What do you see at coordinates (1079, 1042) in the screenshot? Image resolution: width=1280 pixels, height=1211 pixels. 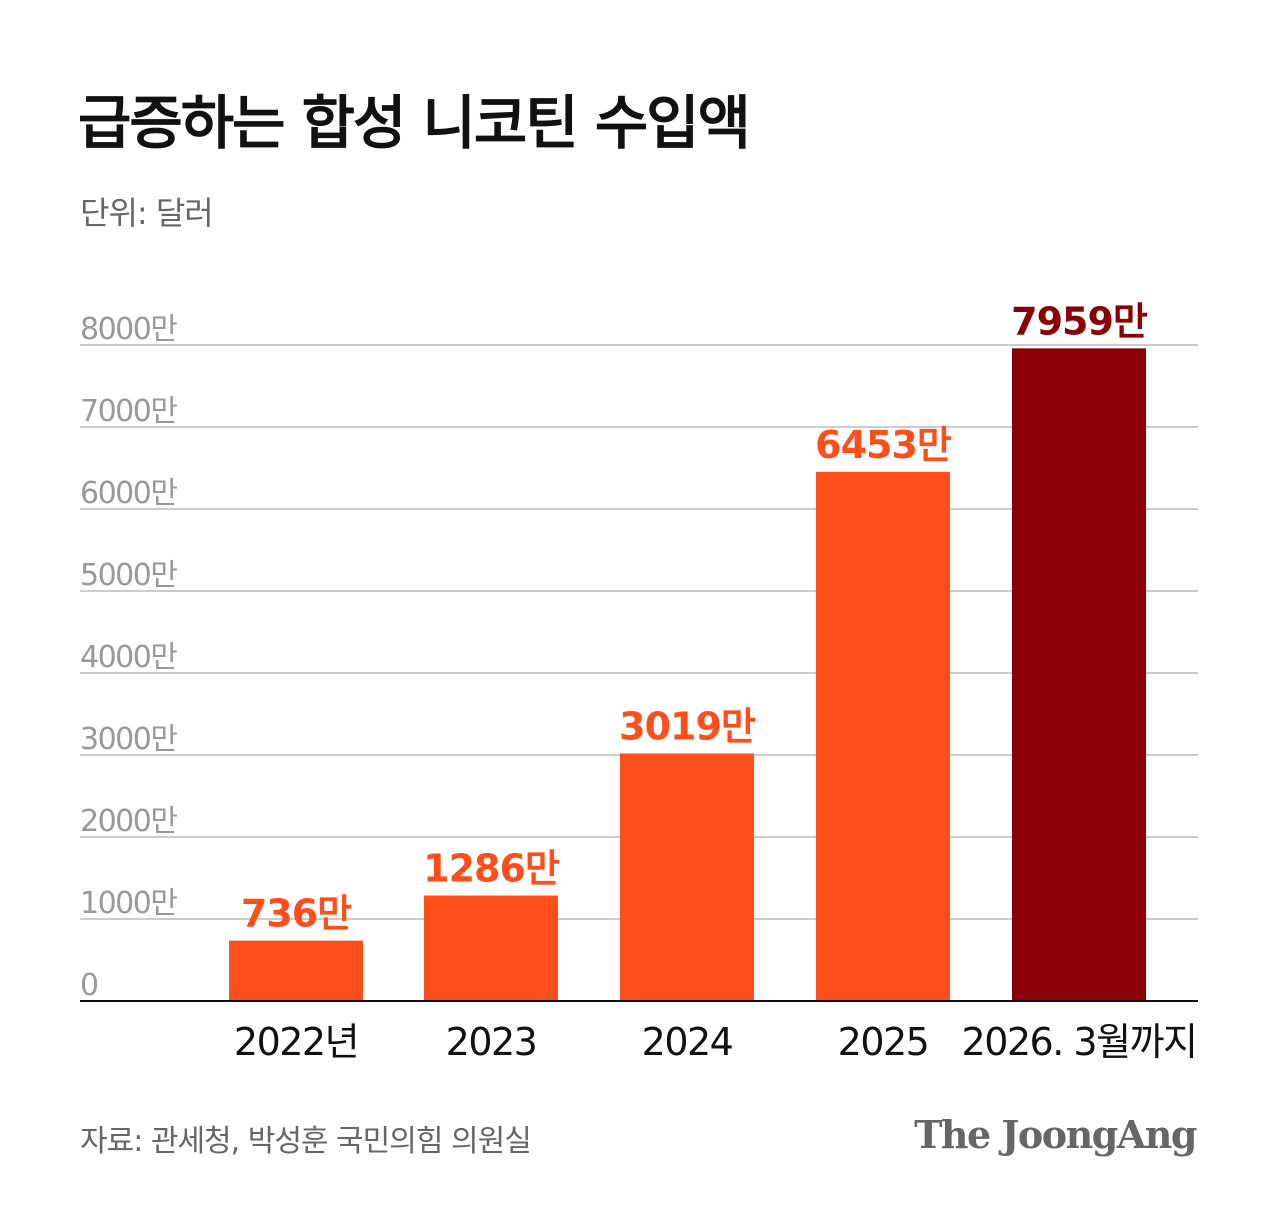 I see `x-tick-label: 2026. 3월까지` at bounding box center [1079, 1042].